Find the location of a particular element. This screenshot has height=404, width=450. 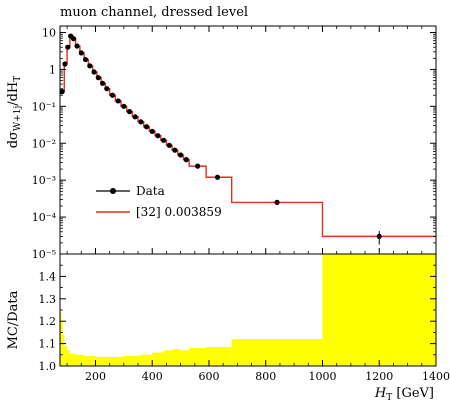

y-tick-label: 10⁻⁵ is located at coordinates (44, 254).